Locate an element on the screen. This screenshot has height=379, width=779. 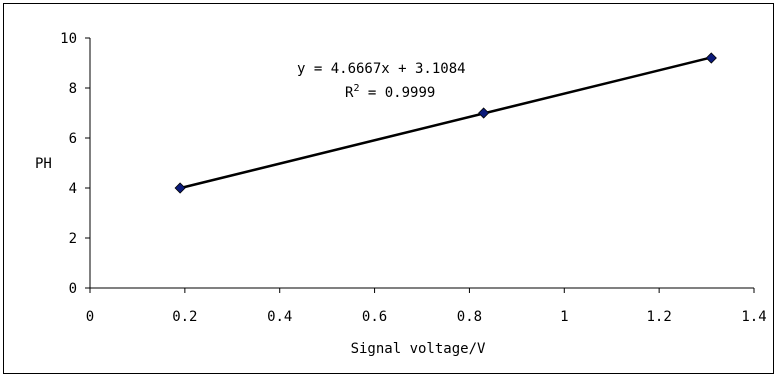
x-tick-label: 0.2 is located at coordinates (184, 317).